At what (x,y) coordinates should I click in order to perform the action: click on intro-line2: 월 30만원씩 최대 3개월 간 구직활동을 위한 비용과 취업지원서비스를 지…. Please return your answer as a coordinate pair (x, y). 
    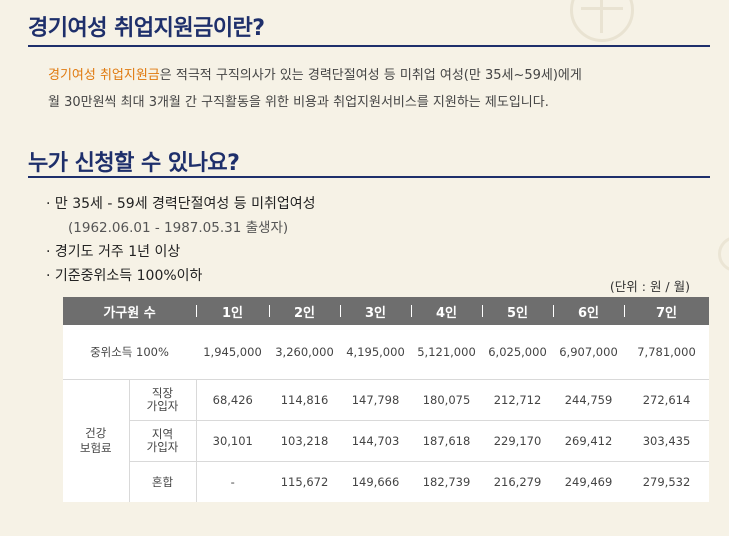
    Looking at the image, I should click on (298, 102).